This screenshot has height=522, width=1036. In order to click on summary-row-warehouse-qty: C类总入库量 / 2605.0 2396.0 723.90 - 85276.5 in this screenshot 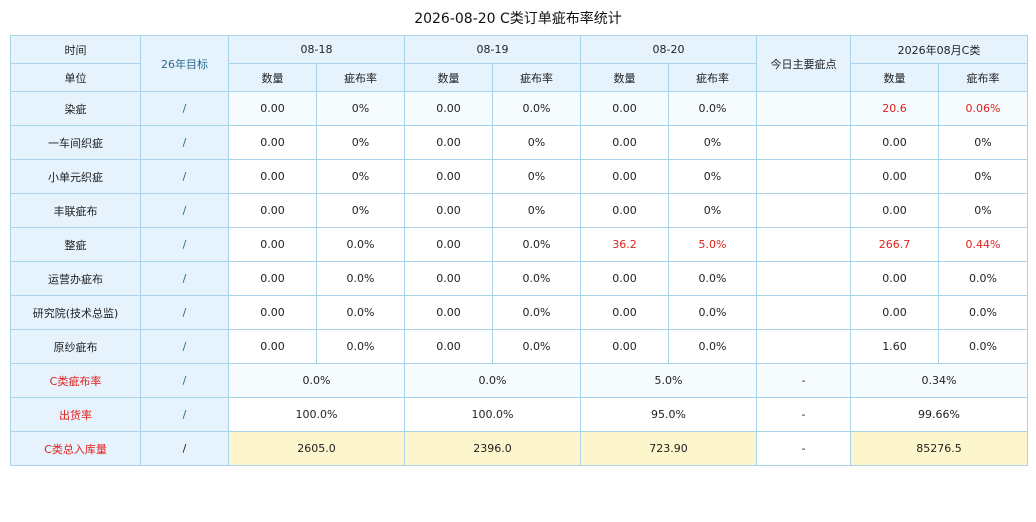, I will do `click(519, 448)`.